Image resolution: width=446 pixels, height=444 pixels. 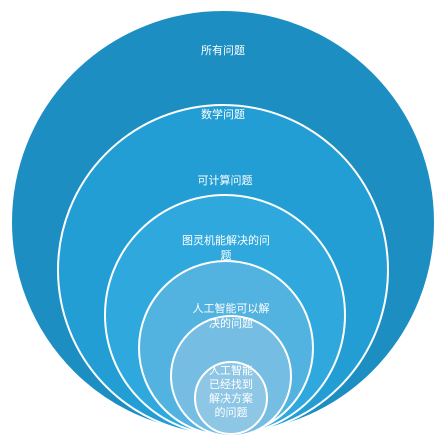 What do you see at coordinates (231, 323) in the screenshot?
I see `circle-label-5-line-2: 决的问题` at bounding box center [231, 323].